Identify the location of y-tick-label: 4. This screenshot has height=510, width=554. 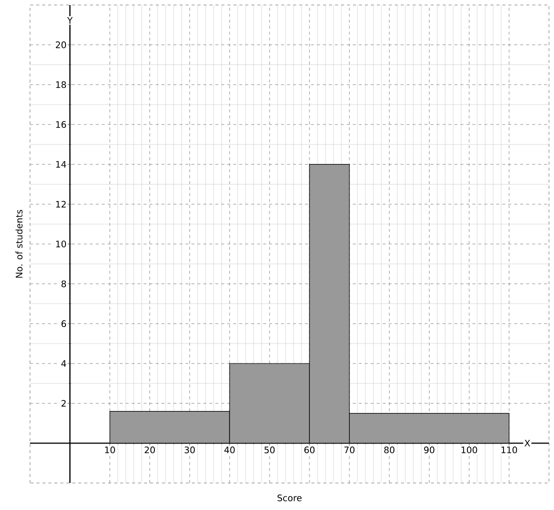
(63, 363).